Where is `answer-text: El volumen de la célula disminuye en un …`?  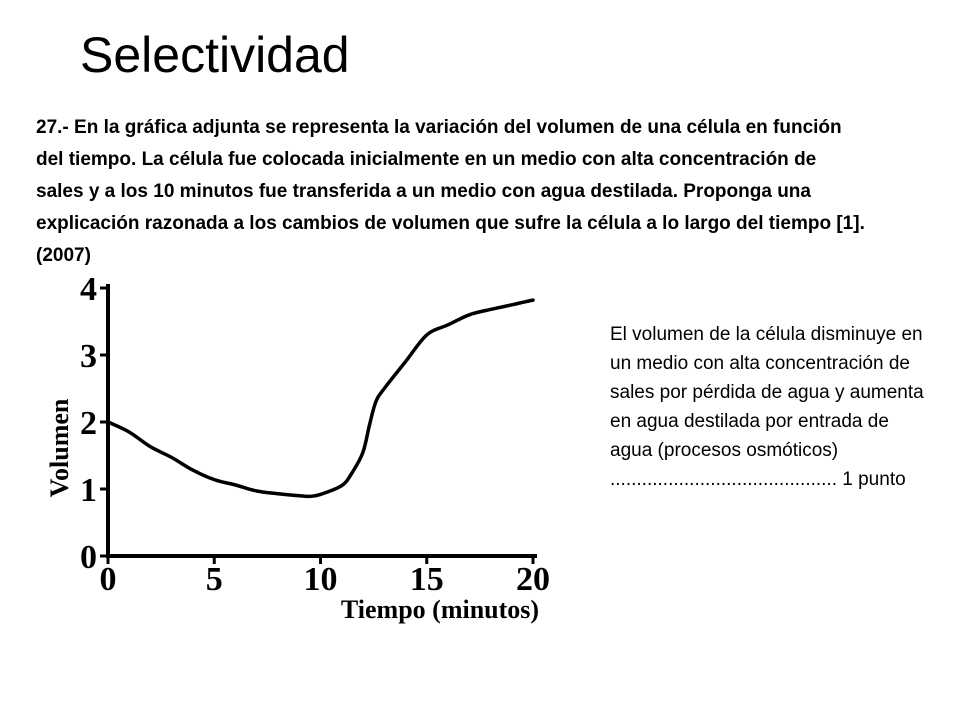
answer-text: El volumen de la célula disminuye en un … is located at coordinates (767, 407).